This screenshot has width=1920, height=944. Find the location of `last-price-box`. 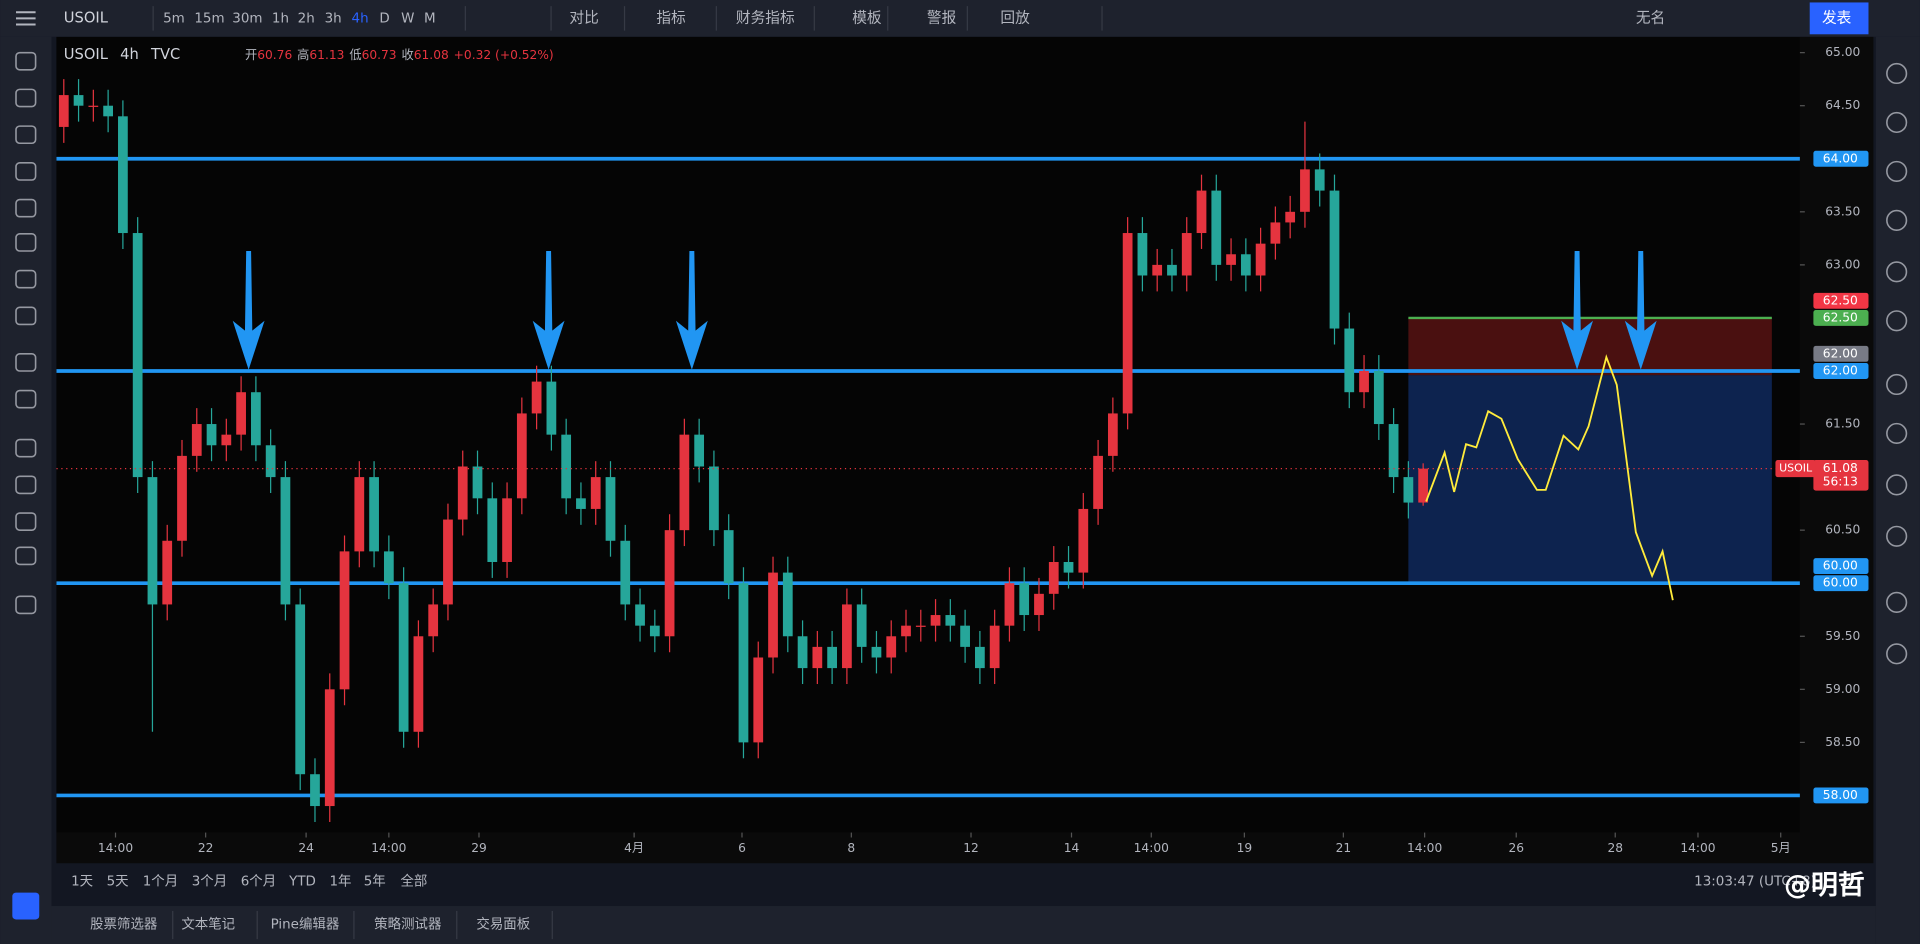

last-price-box is located at coordinates (1841, 475).